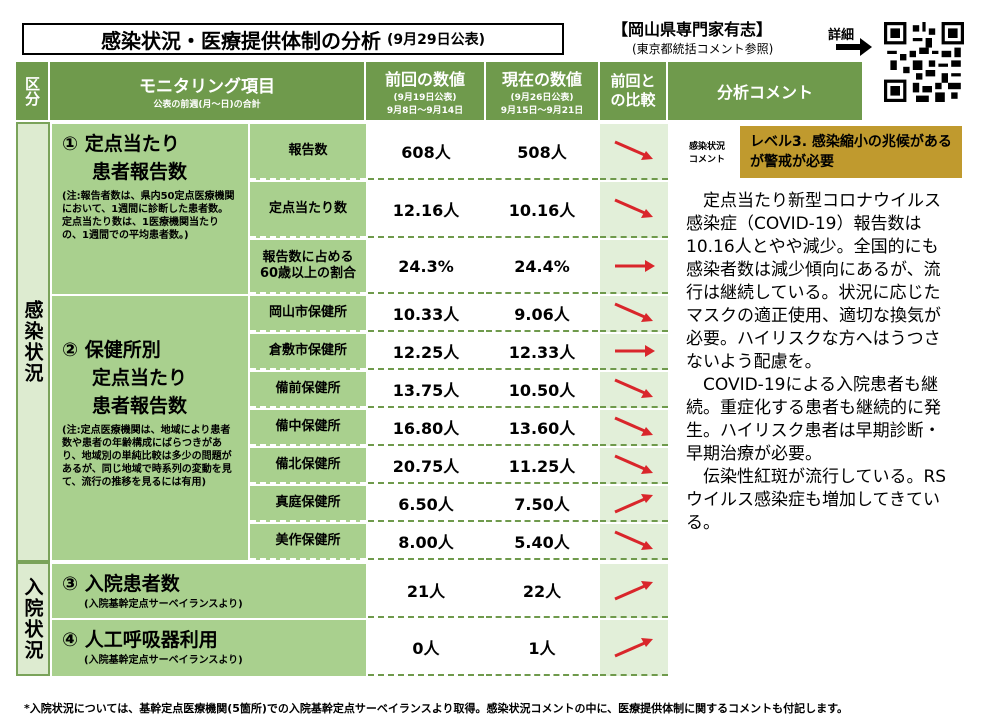  What do you see at coordinates (140, 640) in the screenshot?
I see `section-4-title: ④ 人工呼吸器利用` at bounding box center [140, 640].